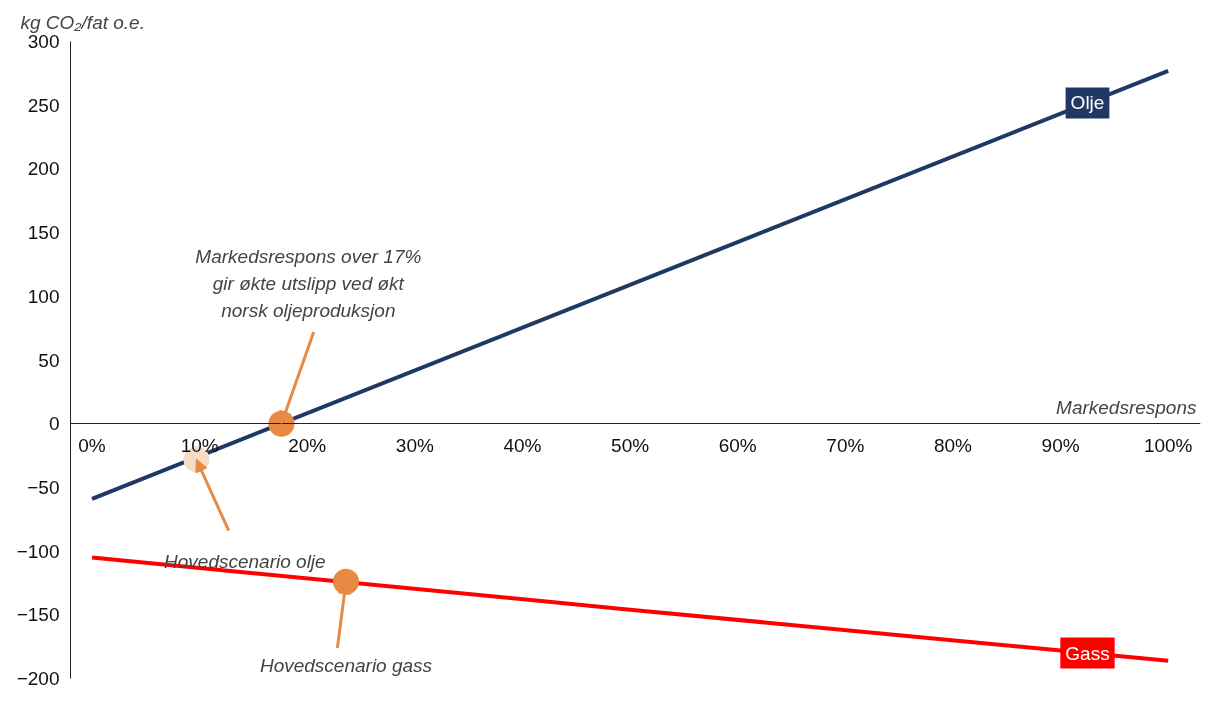 The height and width of the screenshot is (706, 1231). What do you see at coordinates (43, 296) in the screenshot?
I see `y-tick-label: 100` at bounding box center [43, 296].